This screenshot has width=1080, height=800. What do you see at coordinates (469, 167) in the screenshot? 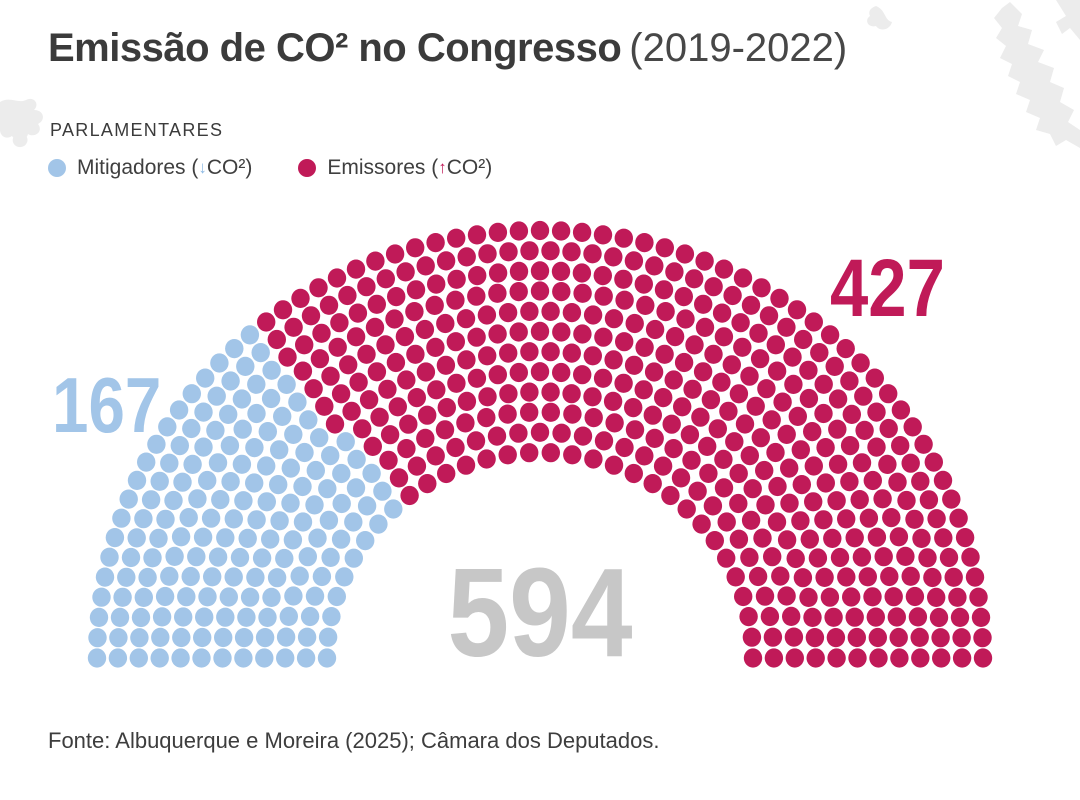
I see `emissores-label-post: CO²)` at bounding box center [469, 167].